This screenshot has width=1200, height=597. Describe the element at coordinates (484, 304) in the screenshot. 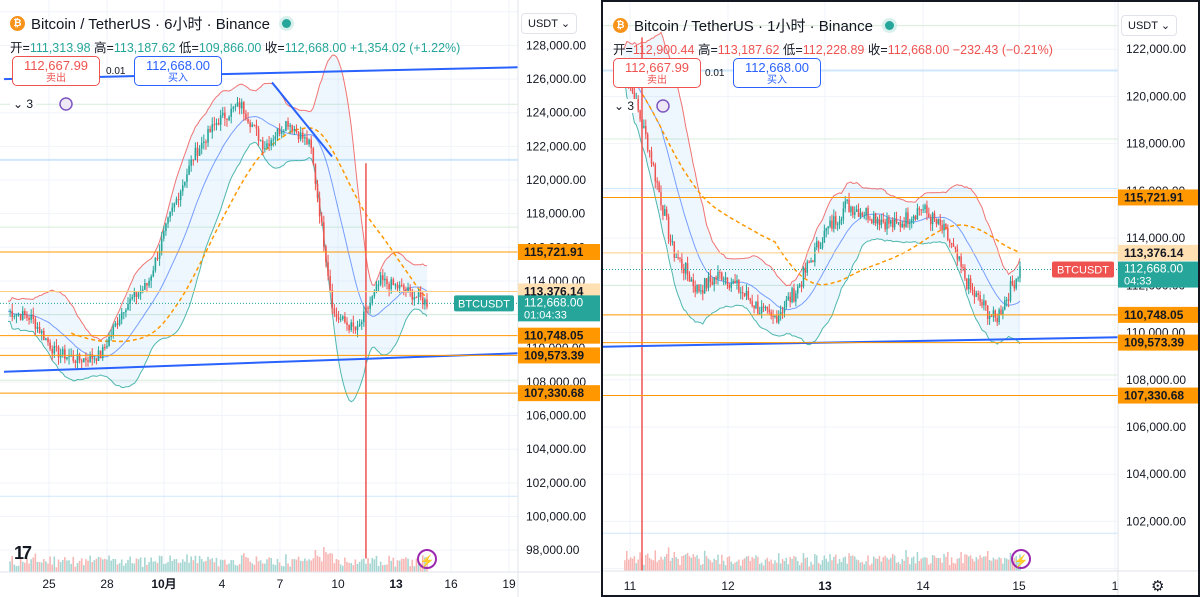

I see `symbol-tag-text: BTCUSDT` at that location.